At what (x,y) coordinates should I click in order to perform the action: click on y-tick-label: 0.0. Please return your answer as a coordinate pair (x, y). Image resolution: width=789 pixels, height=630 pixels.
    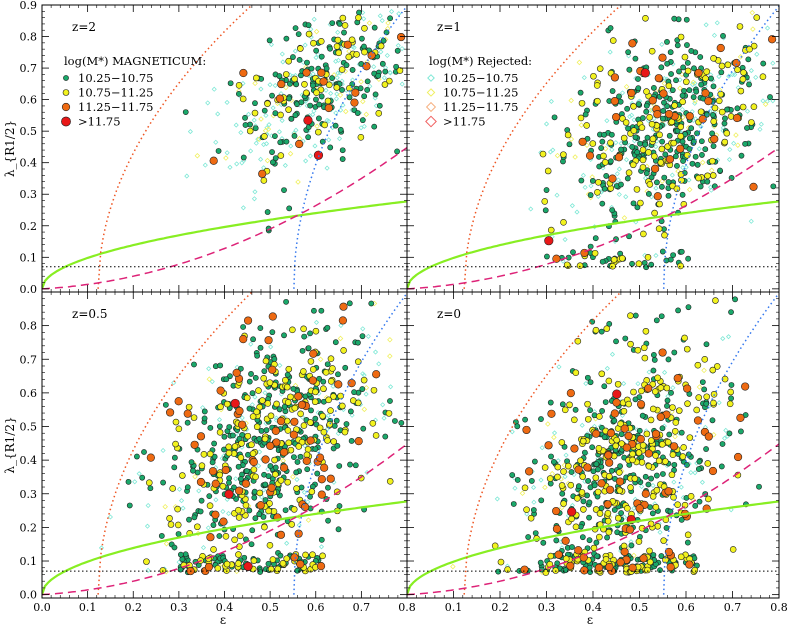
    Looking at the image, I should click on (29, 289).